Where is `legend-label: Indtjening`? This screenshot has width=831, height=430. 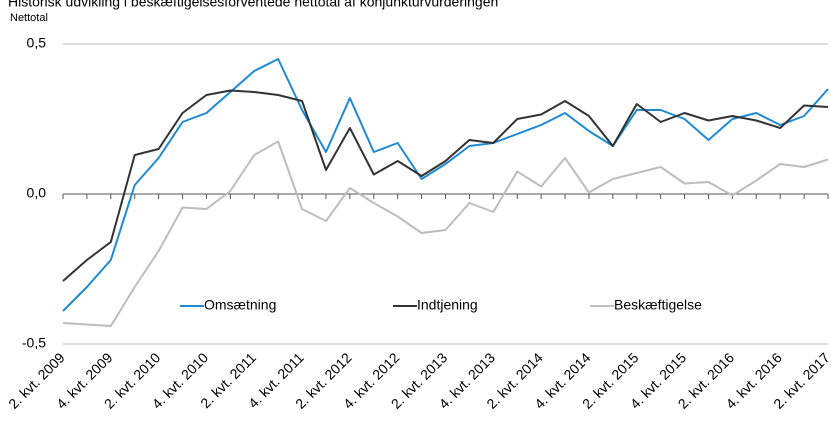
legend-label: Indtjening is located at coordinates (447, 305).